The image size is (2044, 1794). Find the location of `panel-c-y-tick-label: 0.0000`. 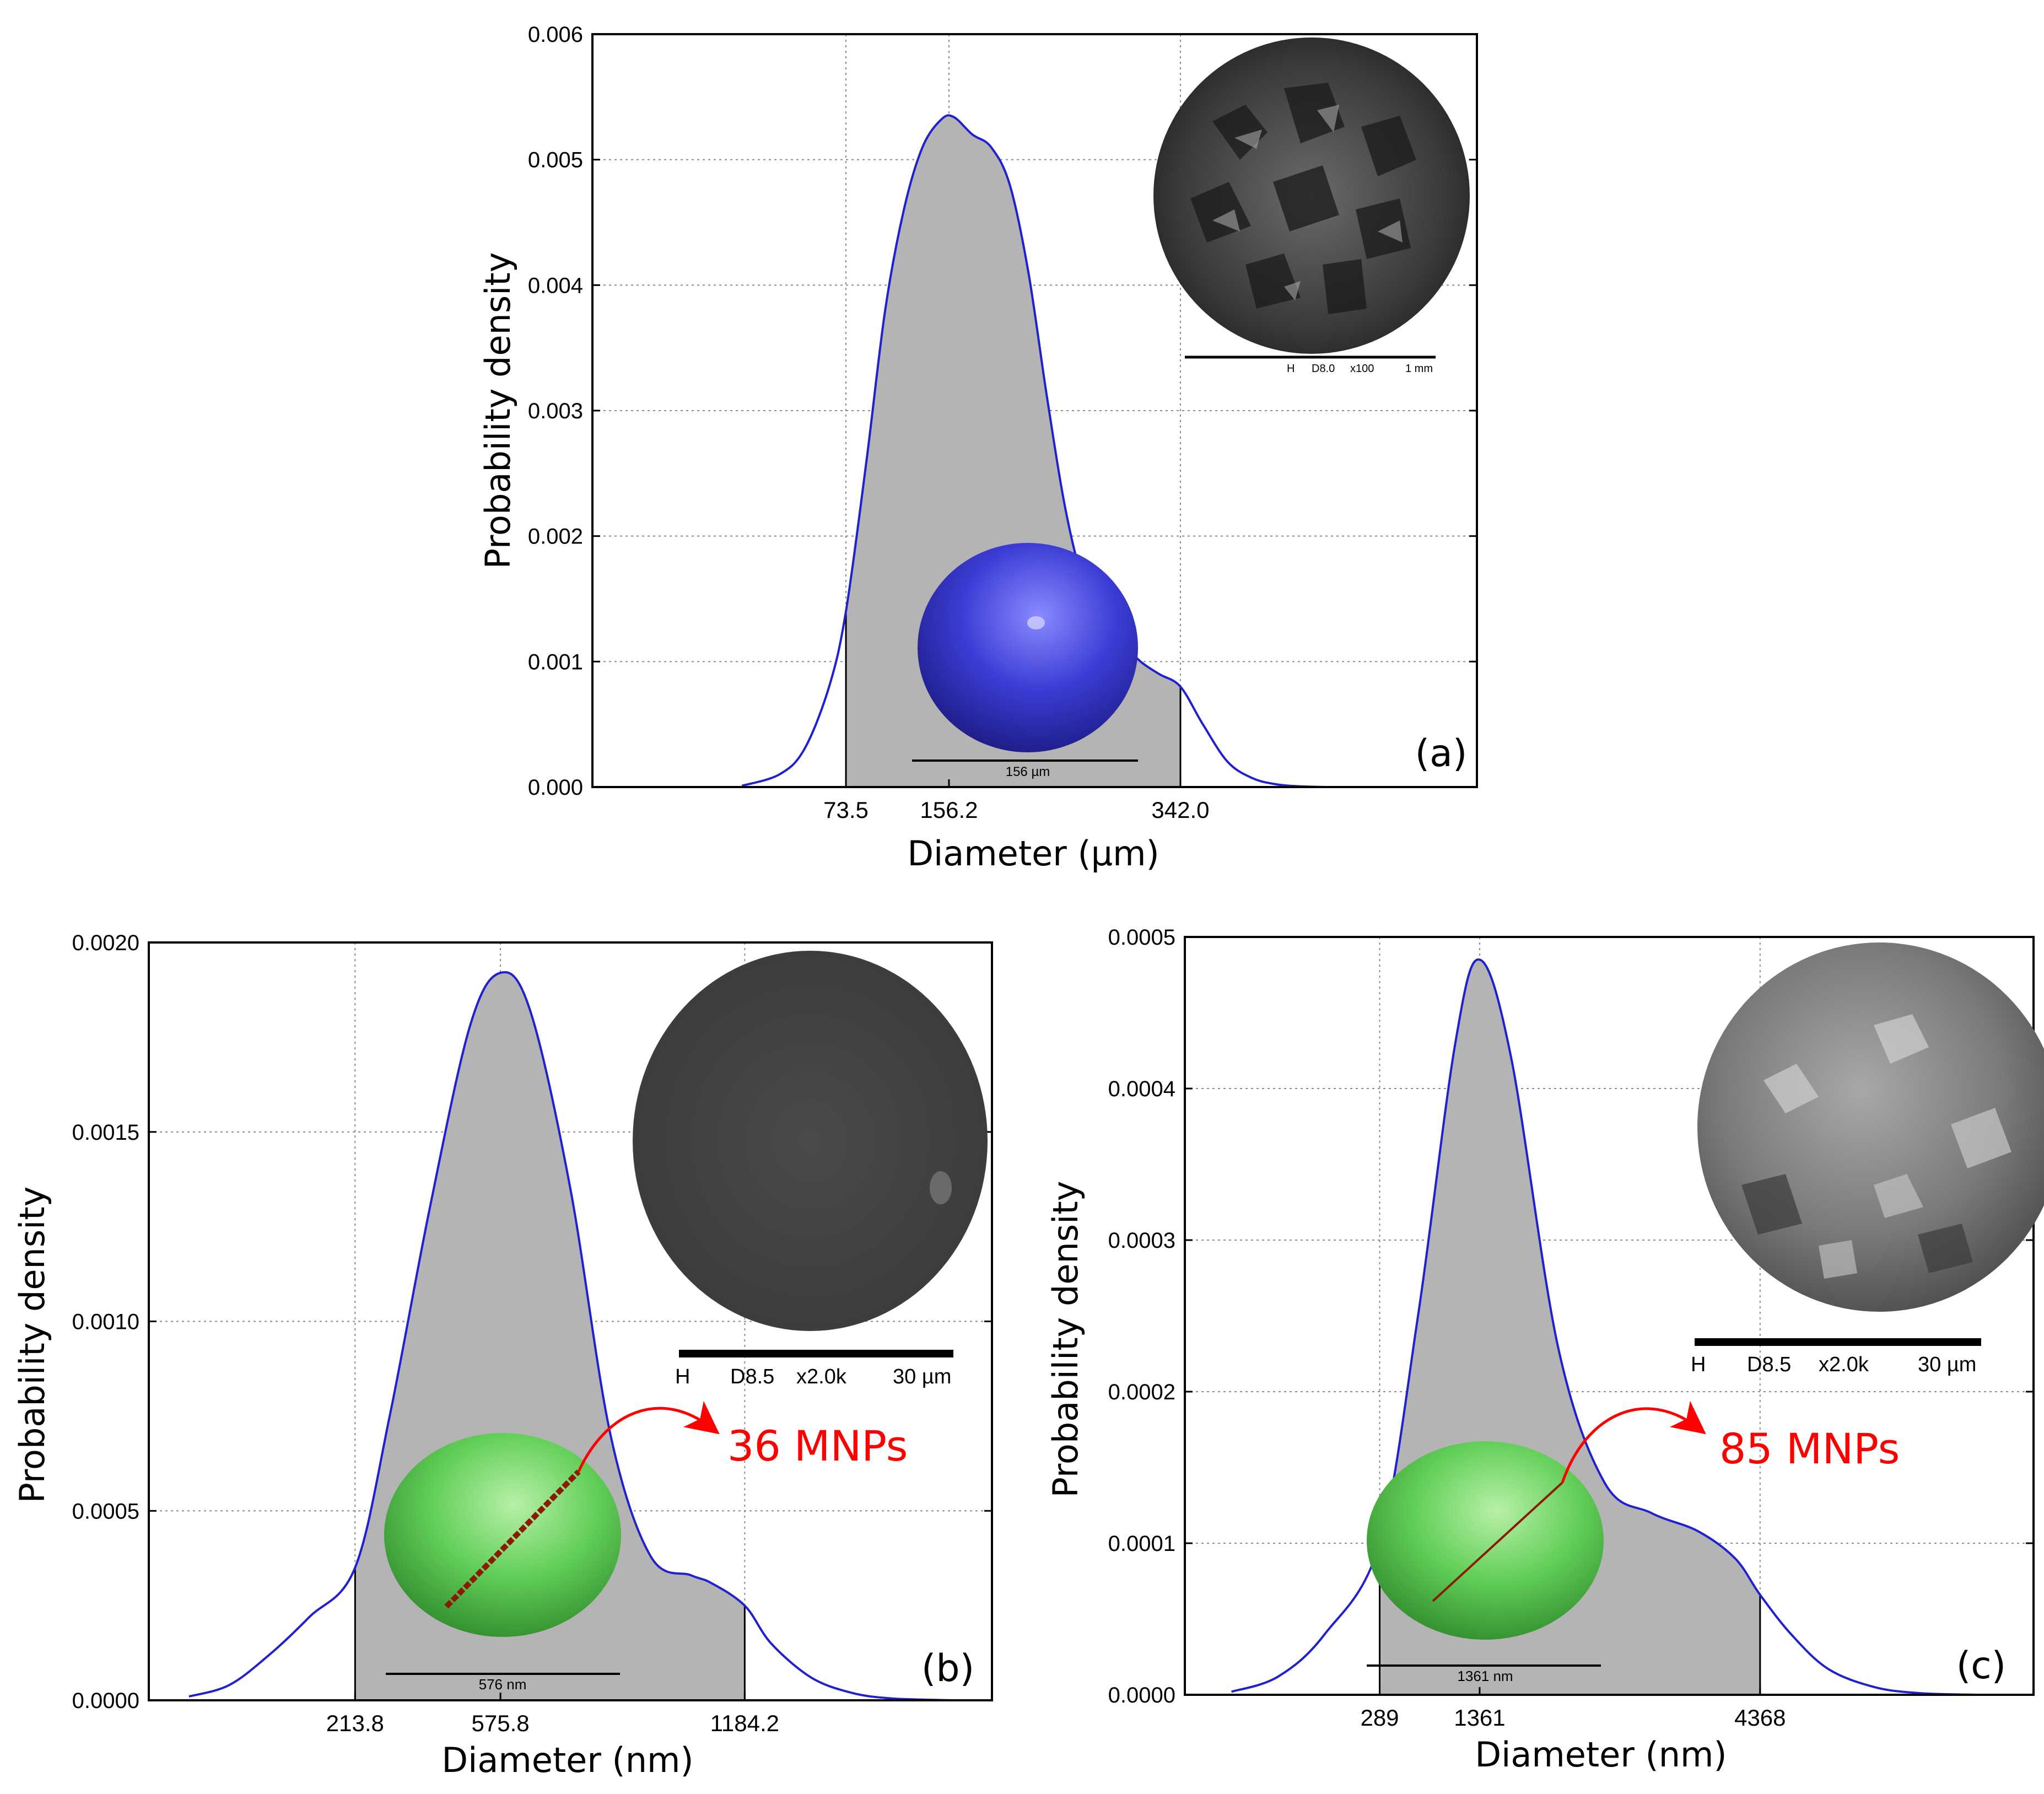

panel-c-y-tick-label: 0.0000 is located at coordinates (1141, 1695).